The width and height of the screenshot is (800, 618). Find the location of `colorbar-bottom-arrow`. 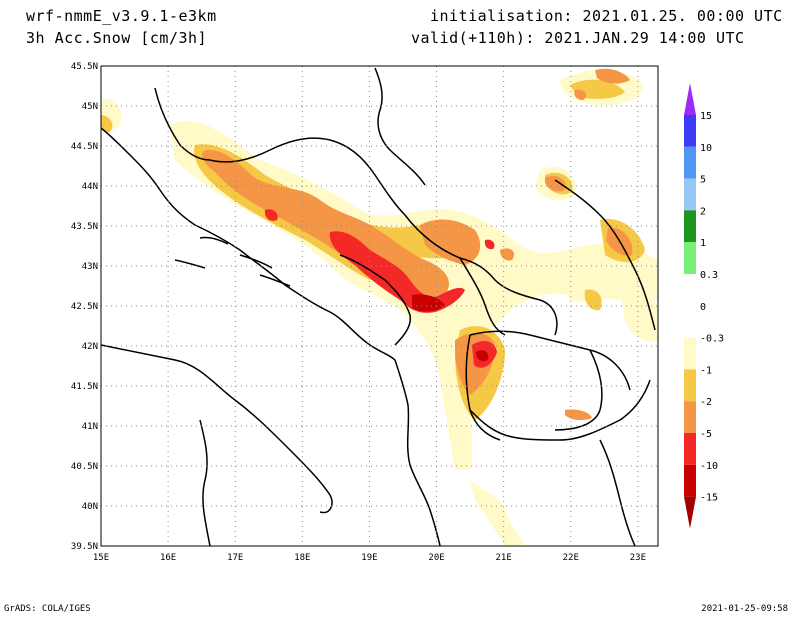

colorbar-bottom-arrow is located at coordinates (690, 512).